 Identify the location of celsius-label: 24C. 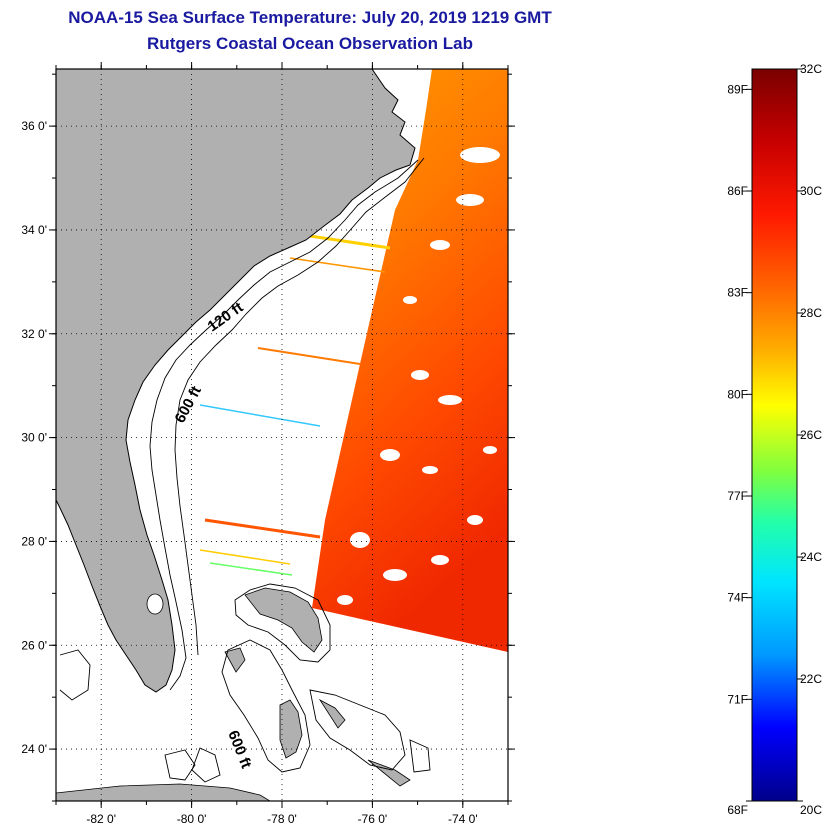
(811, 557).